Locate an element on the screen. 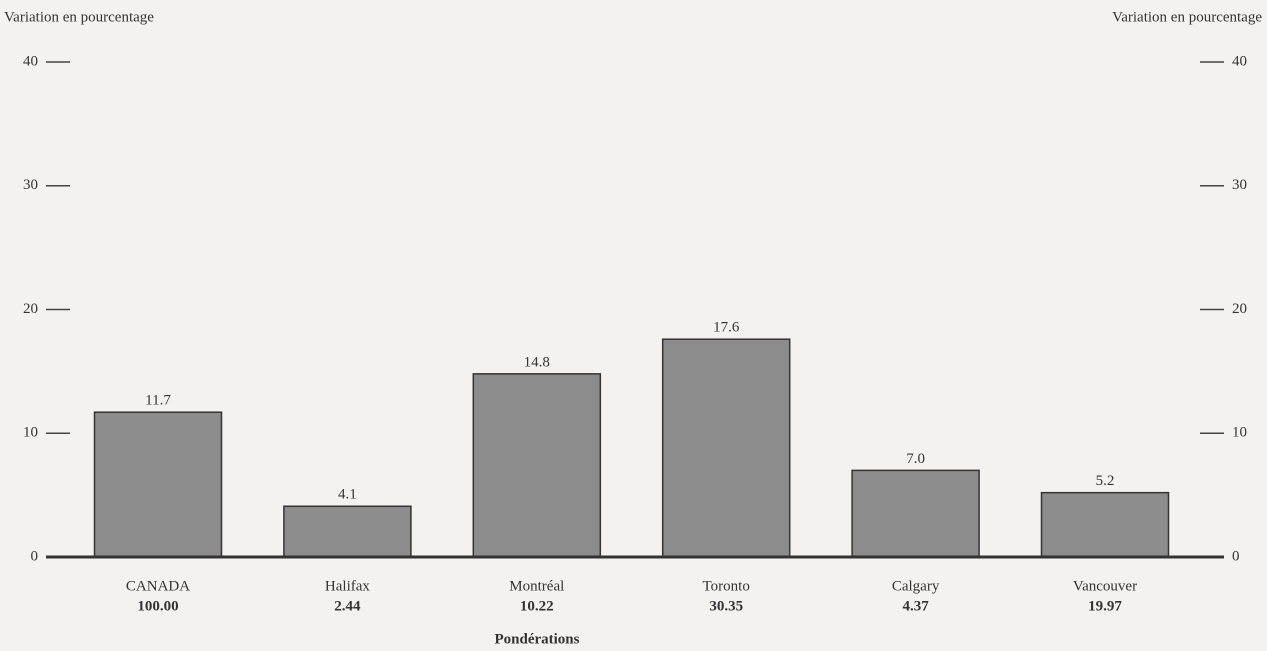 Image resolution: width=1267 pixels, height=651 pixels. y2-tick-label: 0 is located at coordinates (1236, 556).